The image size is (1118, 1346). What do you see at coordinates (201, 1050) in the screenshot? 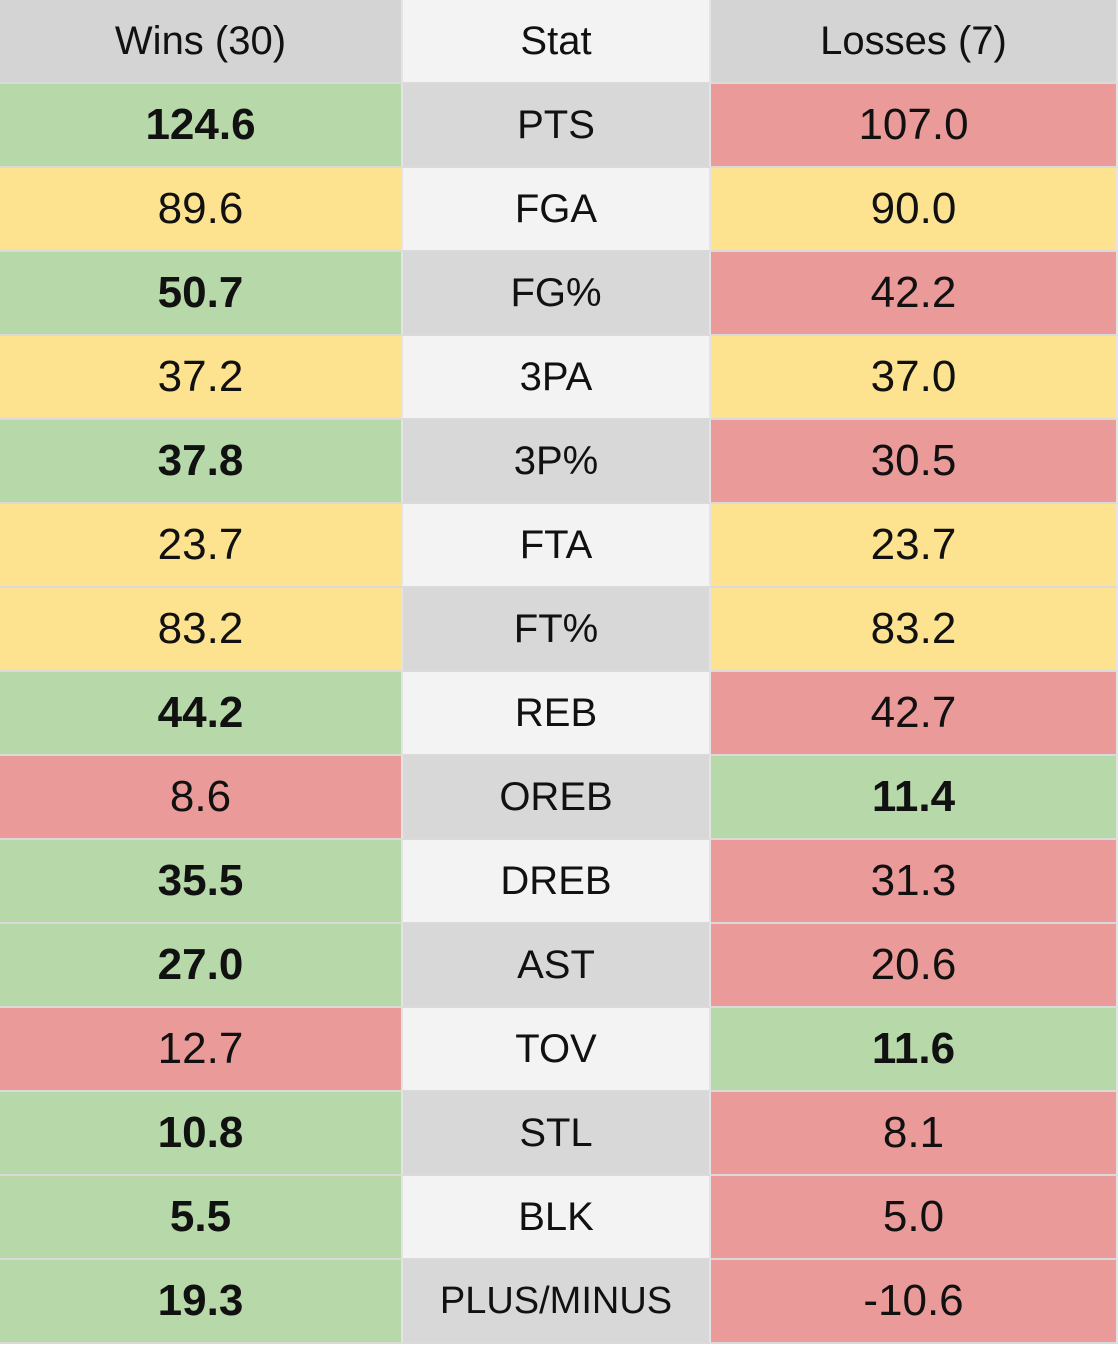
I see `wins-value-cell: 12.7` at bounding box center [201, 1050].